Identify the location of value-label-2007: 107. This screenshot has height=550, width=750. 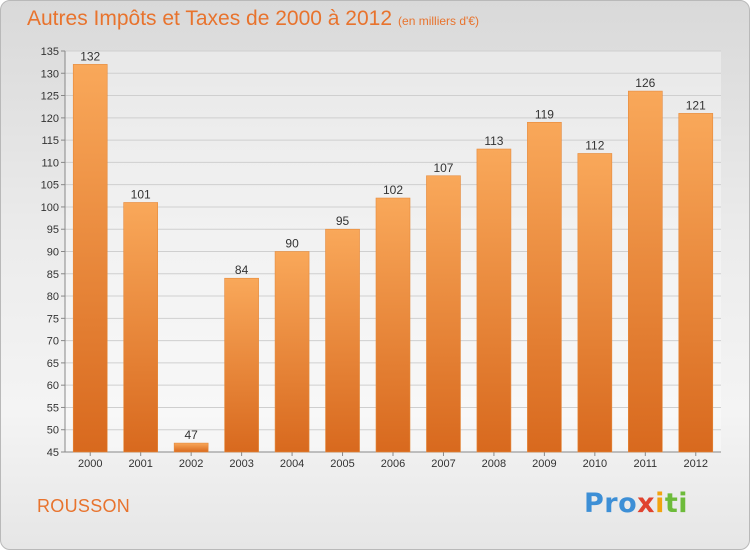
(443, 168).